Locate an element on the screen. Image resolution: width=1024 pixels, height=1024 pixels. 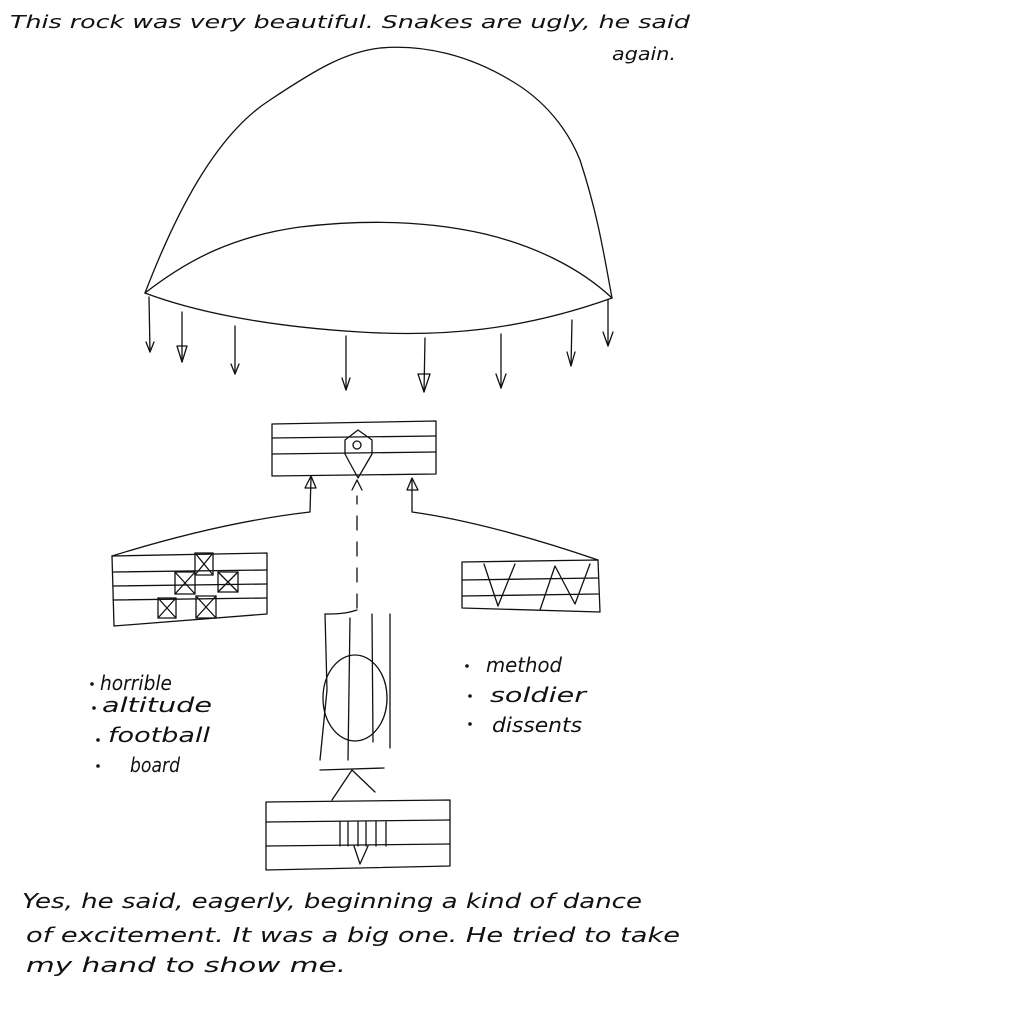
zigzag-line is located at coordinates (537, 587).